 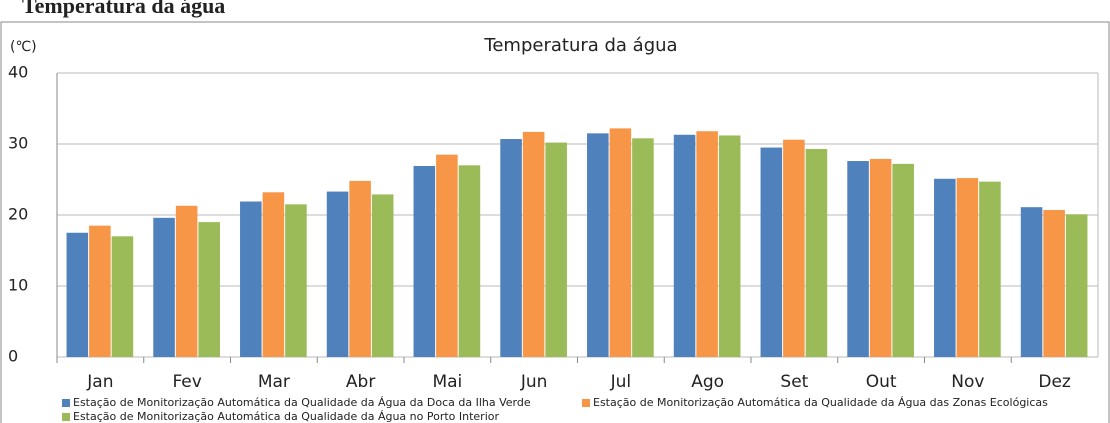 What do you see at coordinates (621, 382) in the screenshot?
I see `x-tick-label: Jul` at bounding box center [621, 382].